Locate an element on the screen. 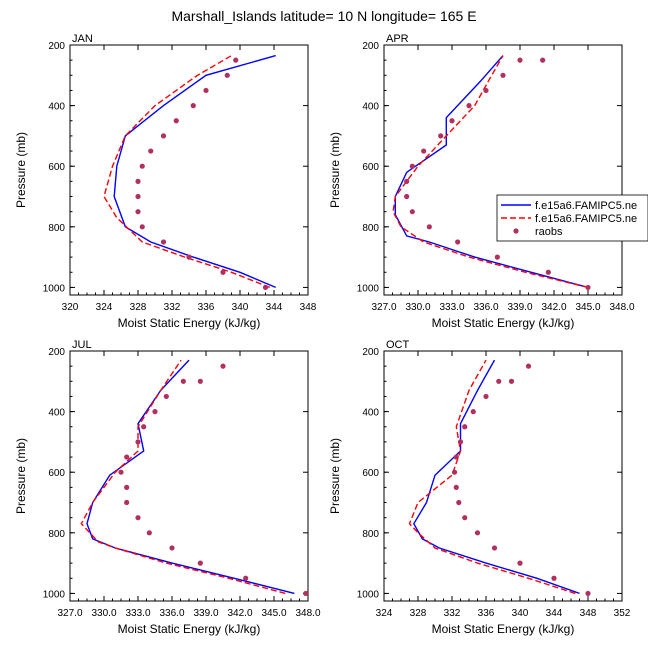  x-tick-label: 344 is located at coordinates (274, 307).